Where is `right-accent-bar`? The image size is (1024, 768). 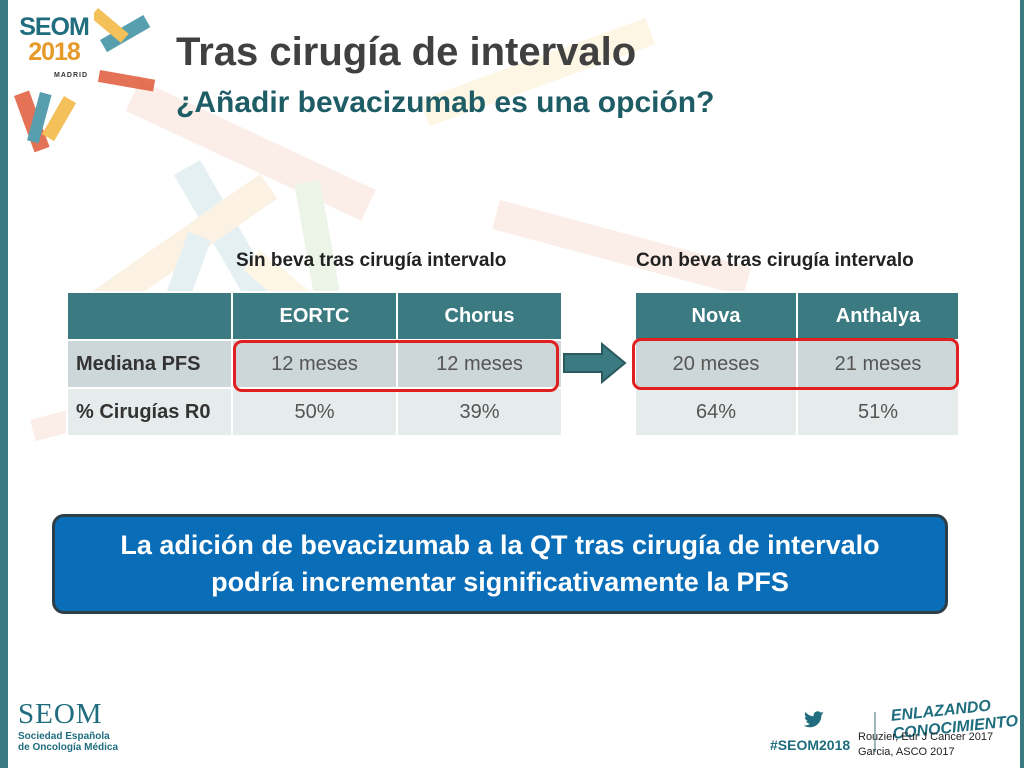 right-accent-bar is located at coordinates (1022, 384).